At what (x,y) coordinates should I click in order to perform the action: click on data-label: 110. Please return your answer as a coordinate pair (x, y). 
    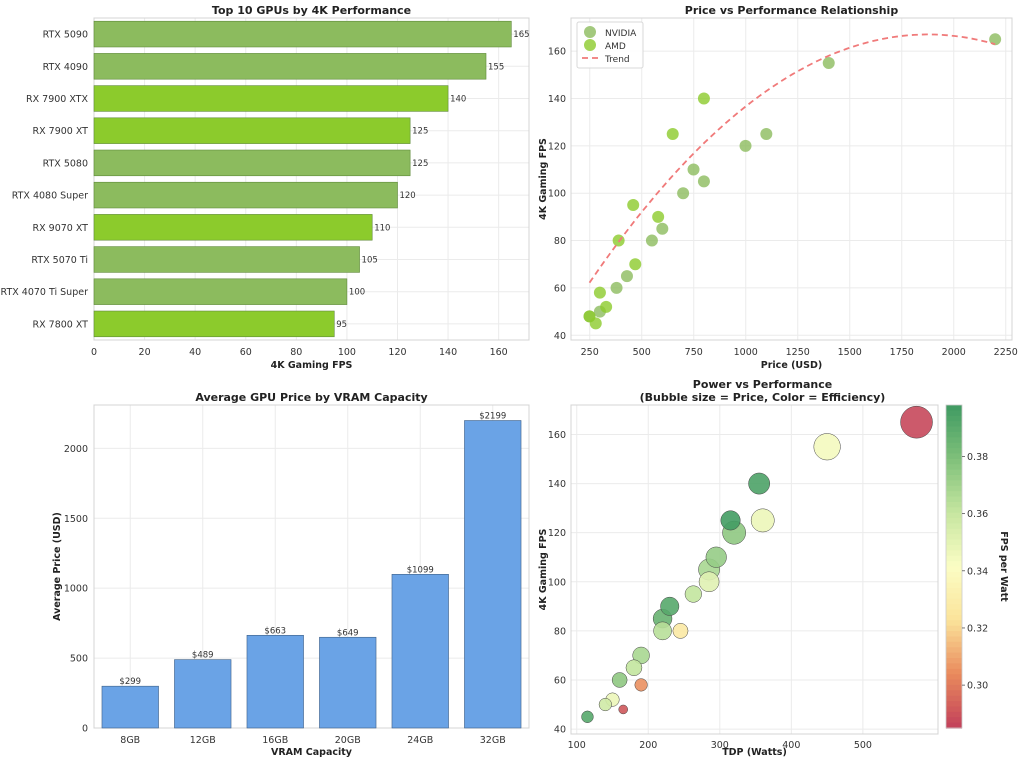
    Looking at the image, I should click on (382, 228).